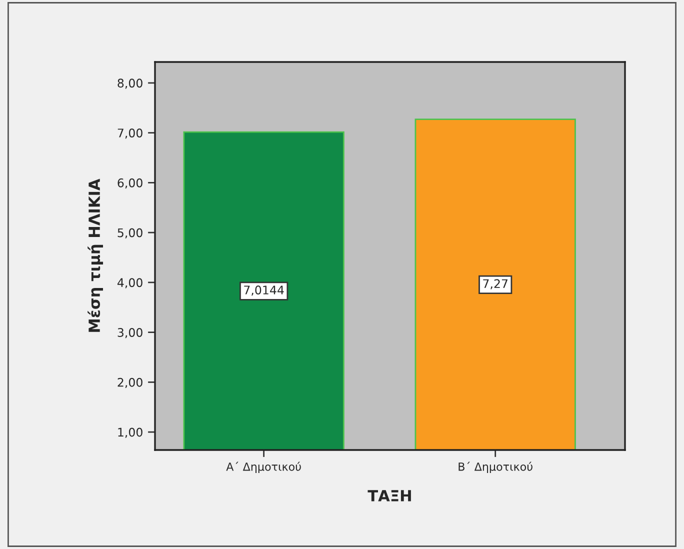 This screenshot has width=684, height=549. Describe the element at coordinates (264, 291) in the screenshot. I see `data-label: 7,0144` at that location.